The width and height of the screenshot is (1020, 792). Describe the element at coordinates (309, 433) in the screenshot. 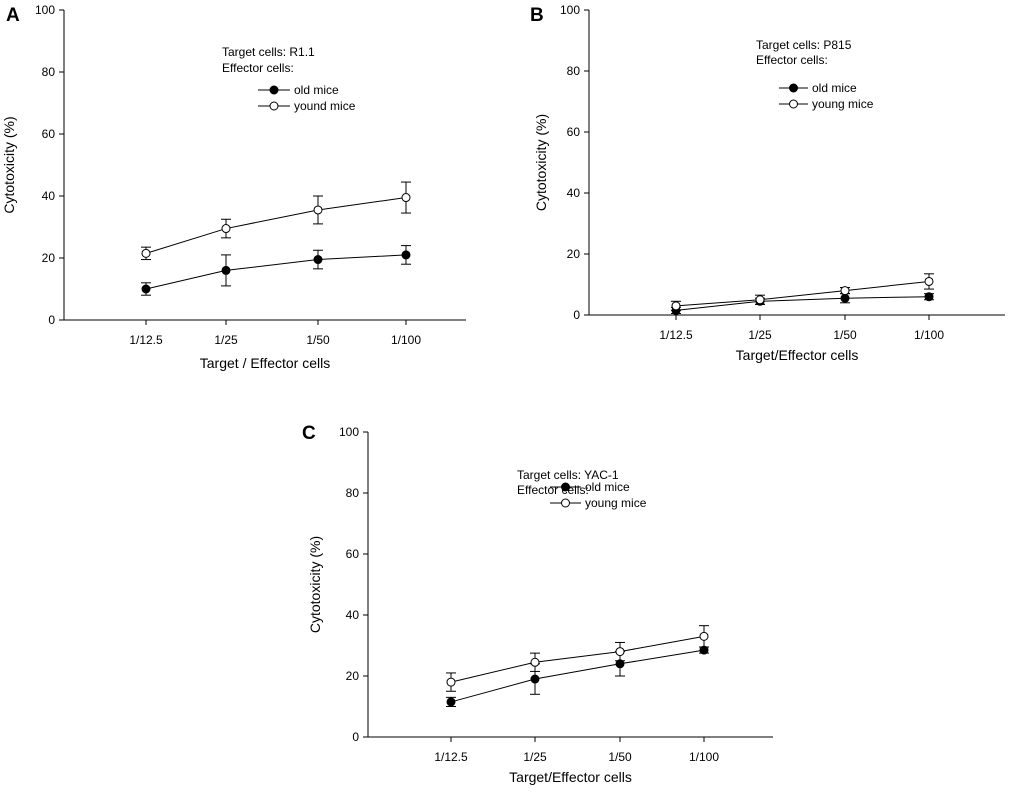

I see `panel-letter: C` at that location.